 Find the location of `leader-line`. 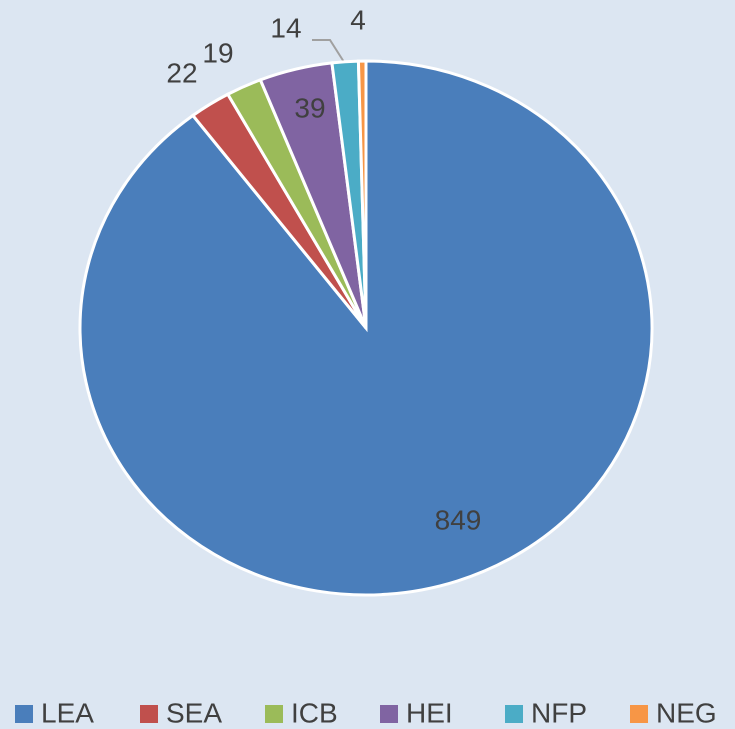

leader-line is located at coordinates (328, 51).